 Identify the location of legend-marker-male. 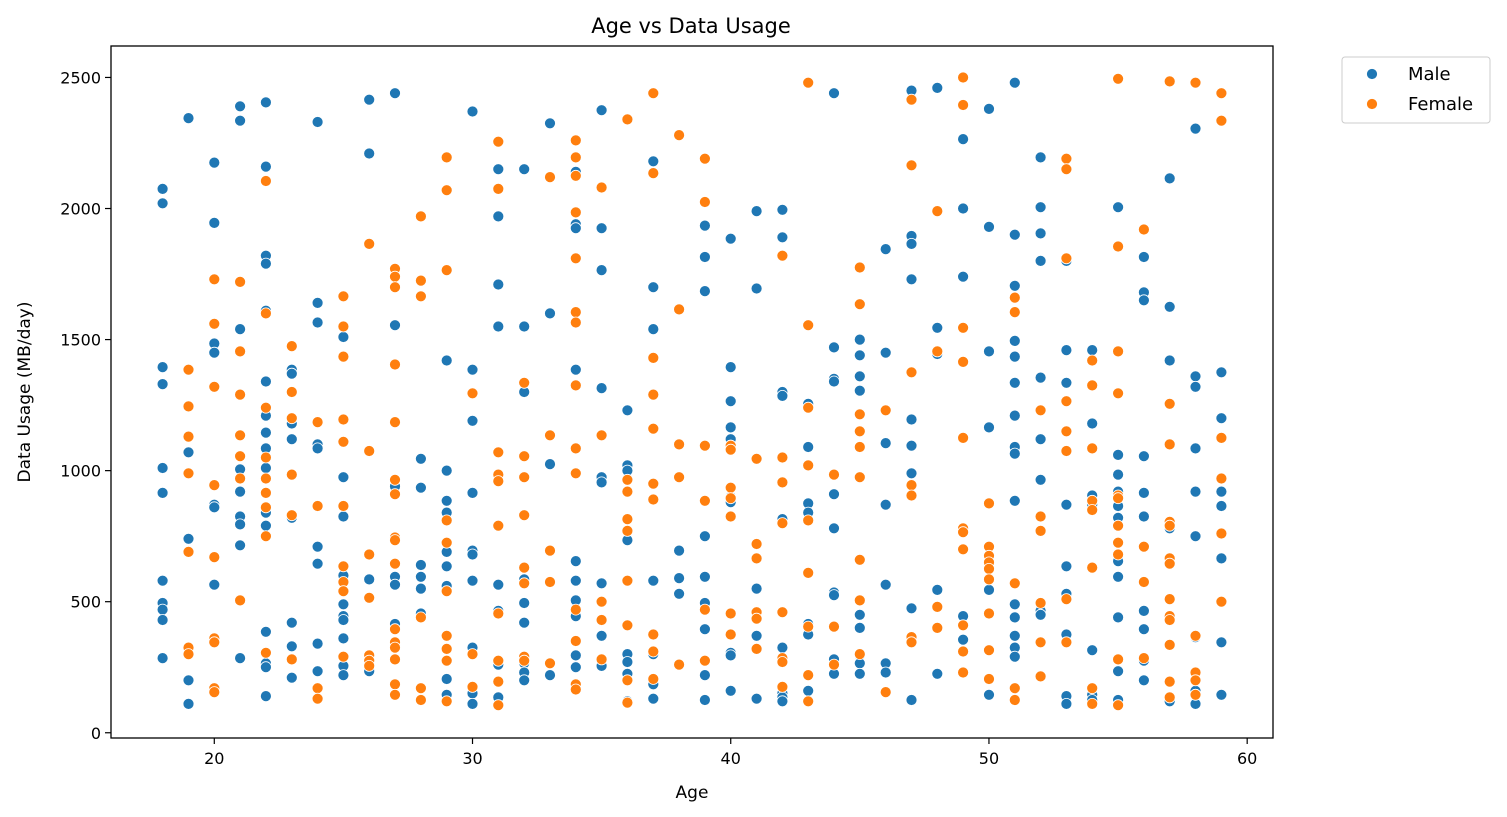
(1372, 74).